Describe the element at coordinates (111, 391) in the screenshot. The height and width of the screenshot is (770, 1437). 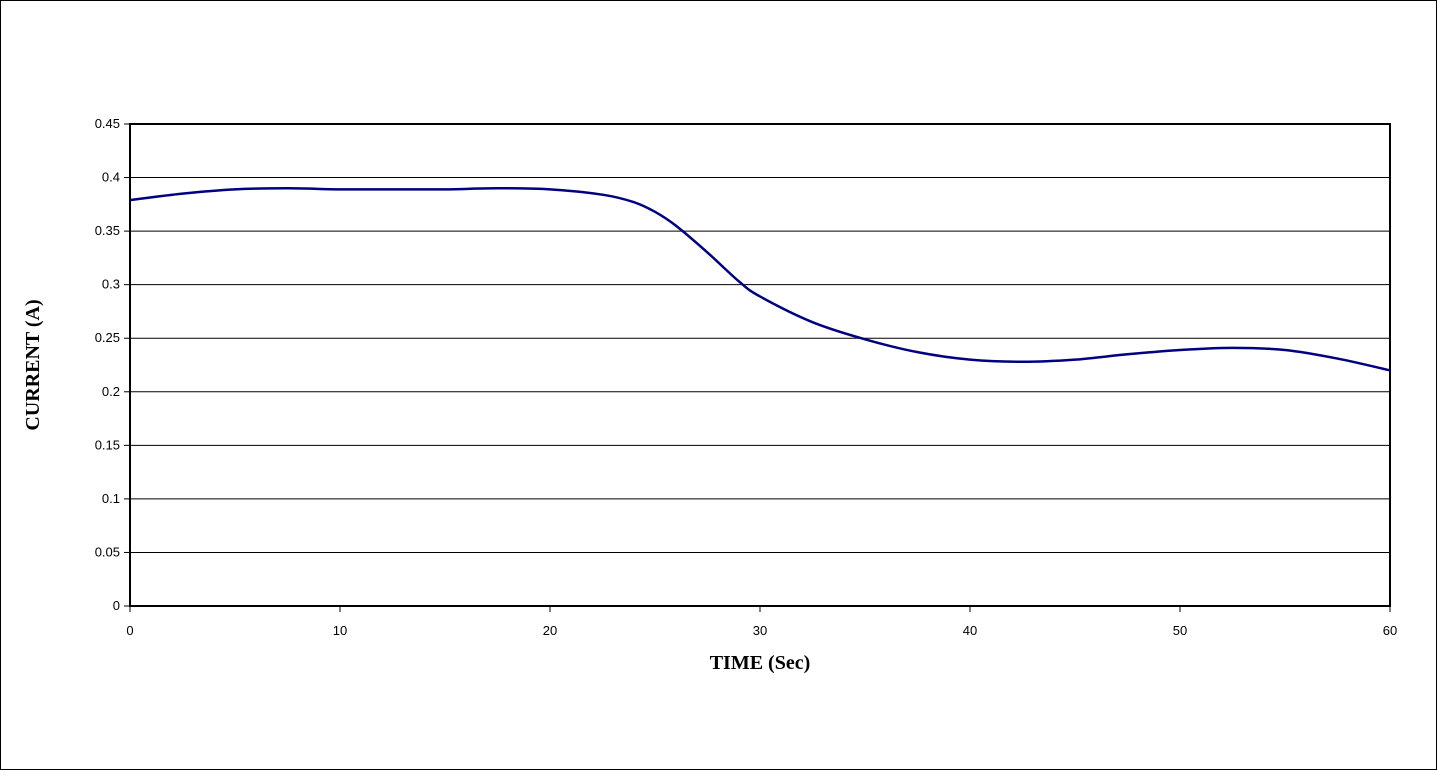
I see `y-tick-label: 0.2` at that location.